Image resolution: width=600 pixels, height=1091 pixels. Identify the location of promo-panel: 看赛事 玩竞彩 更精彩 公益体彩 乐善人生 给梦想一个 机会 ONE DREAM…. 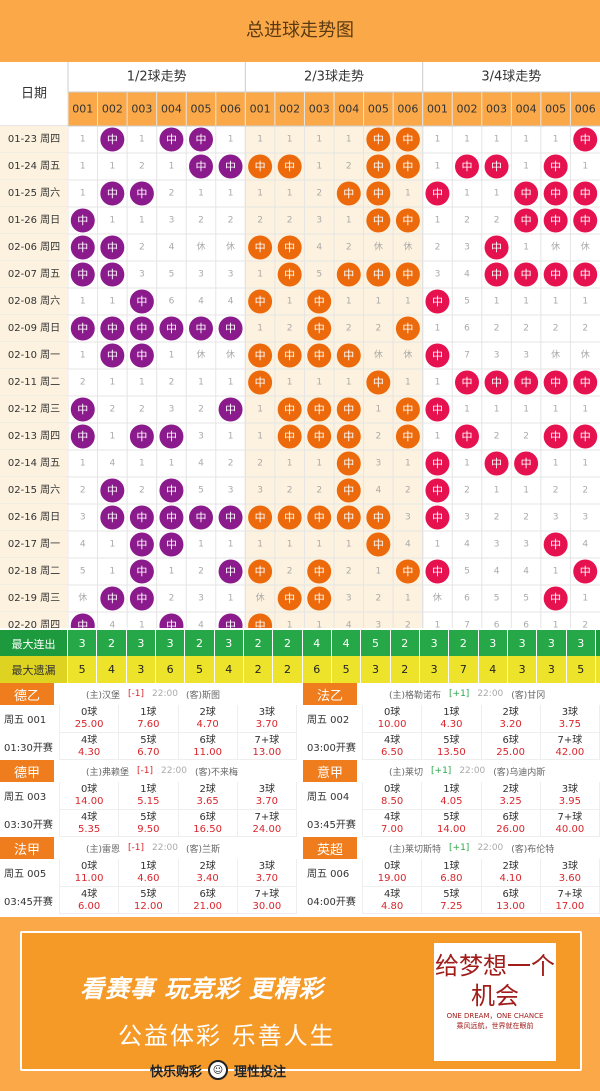
(301, 1001).